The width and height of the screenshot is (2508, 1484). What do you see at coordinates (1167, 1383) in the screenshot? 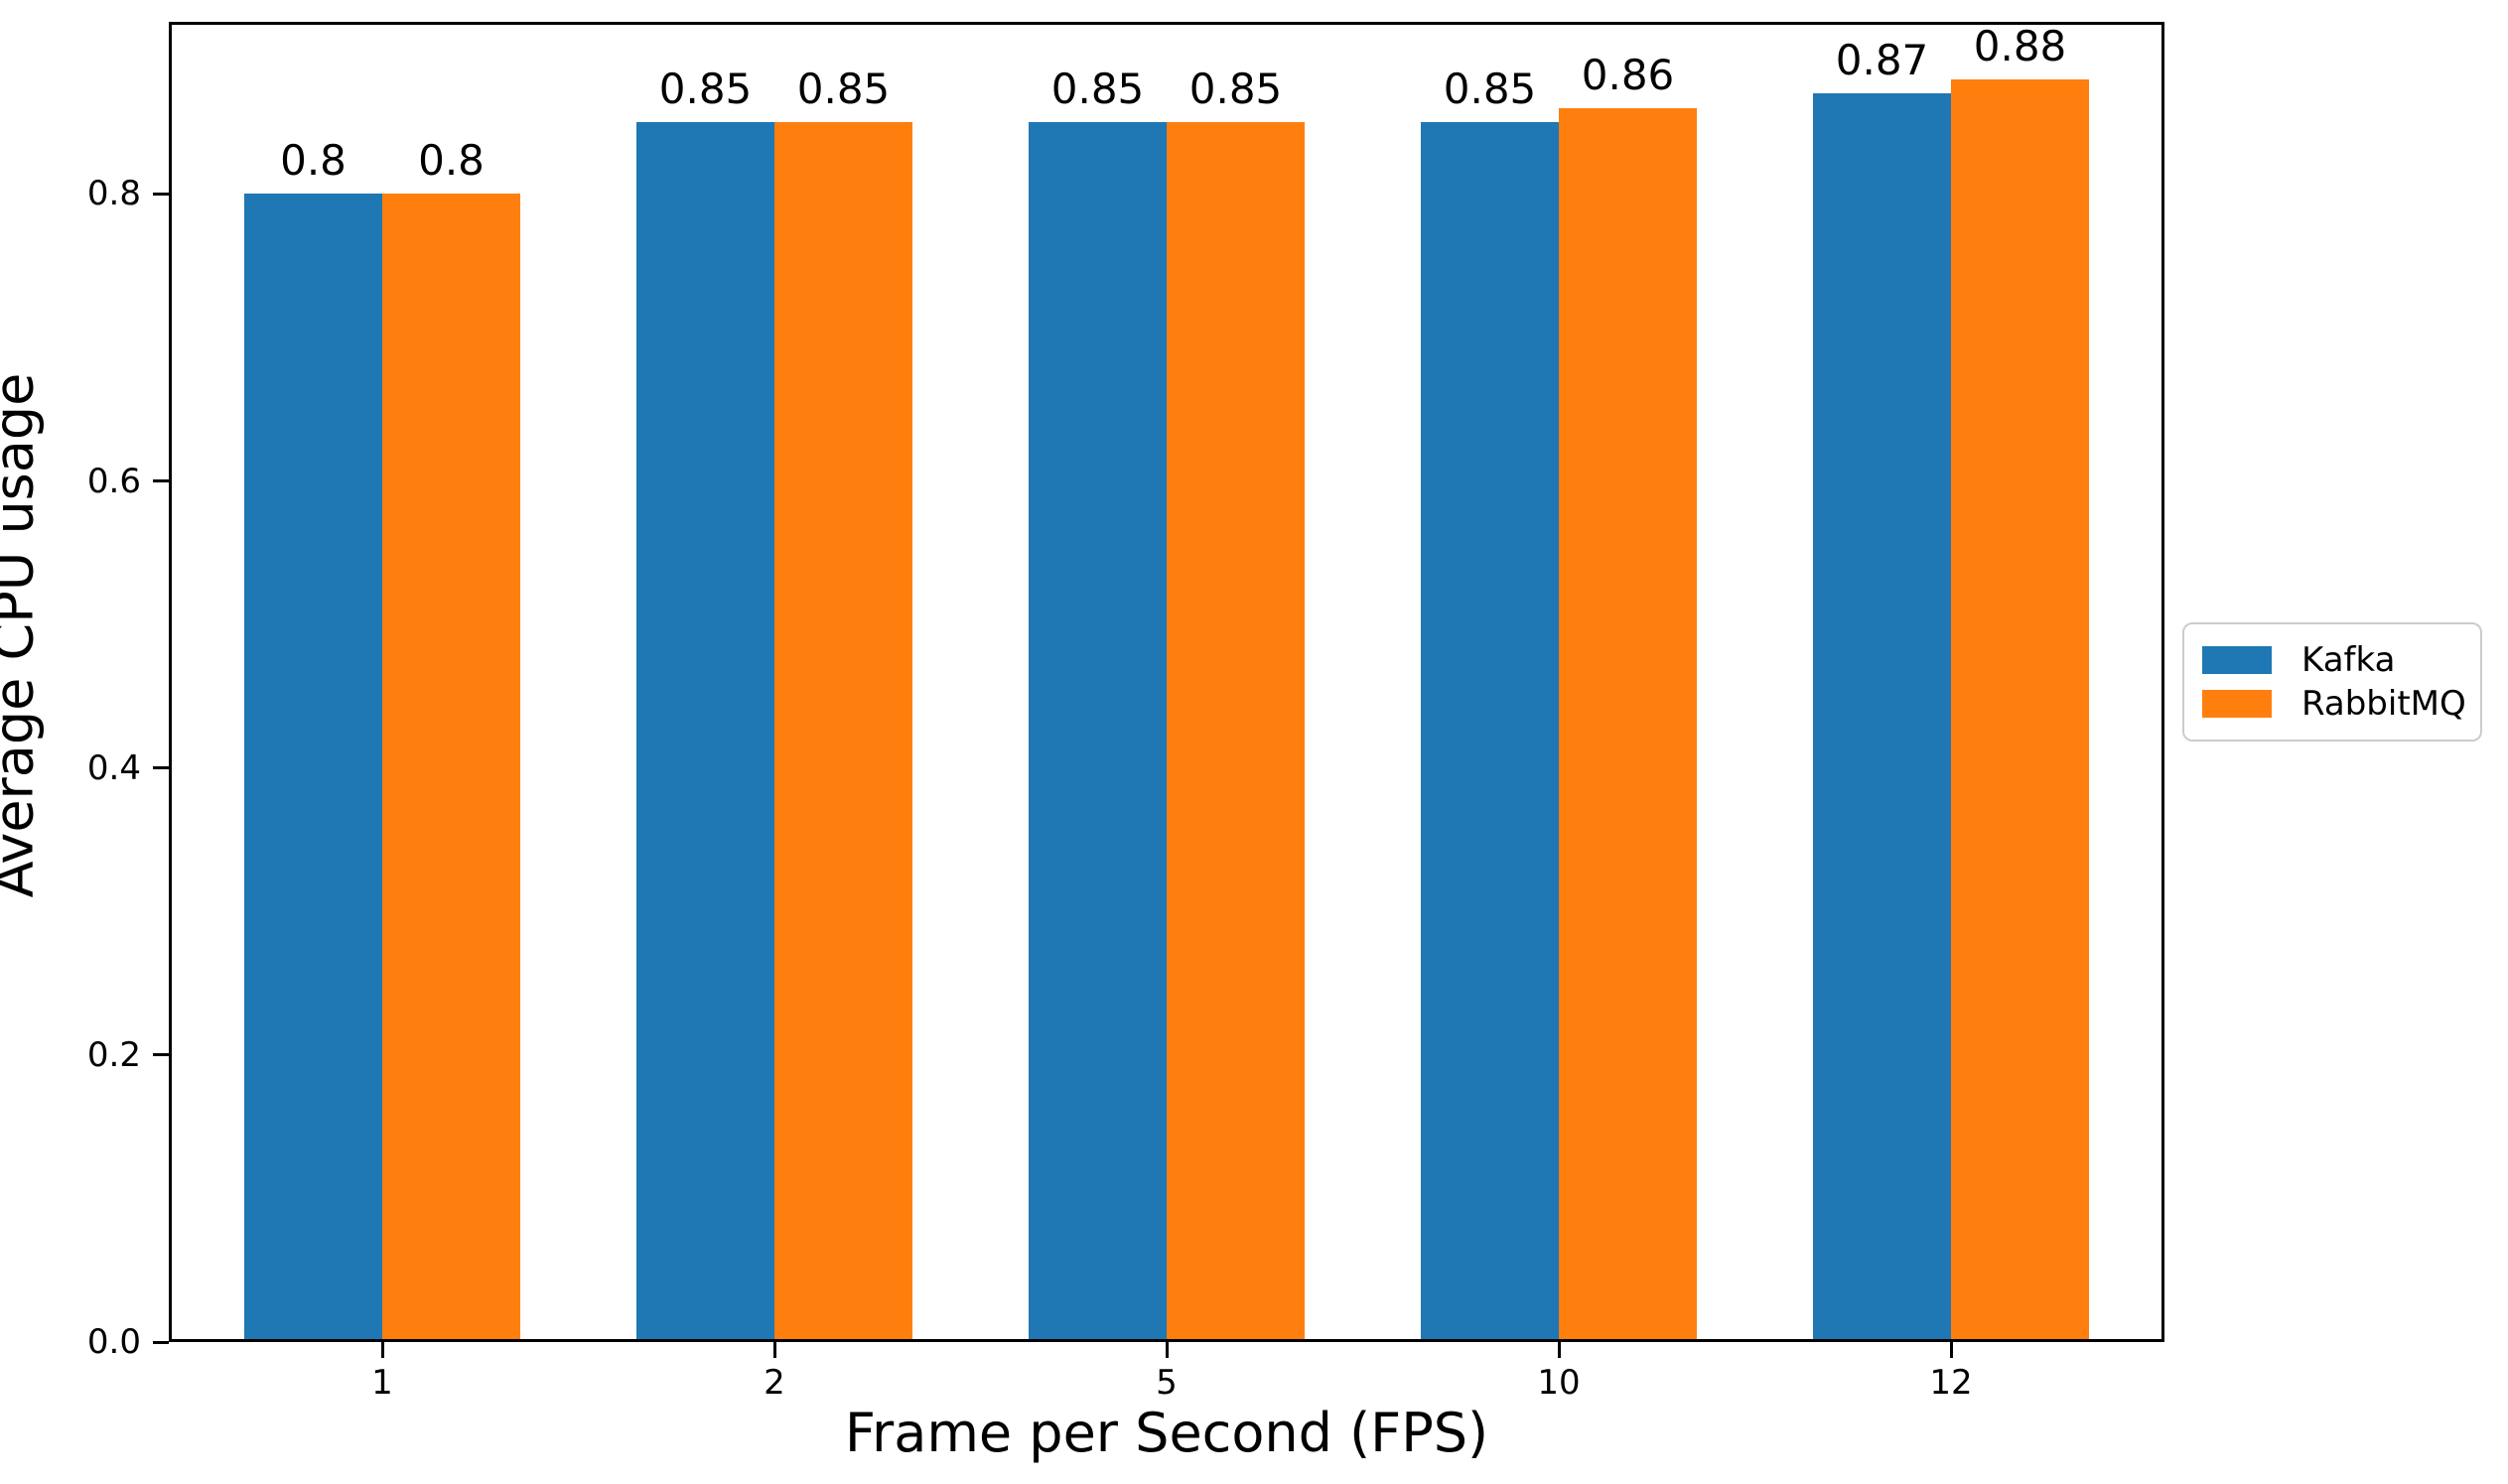
I see `x-tick-label: 5` at bounding box center [1167, 1383].